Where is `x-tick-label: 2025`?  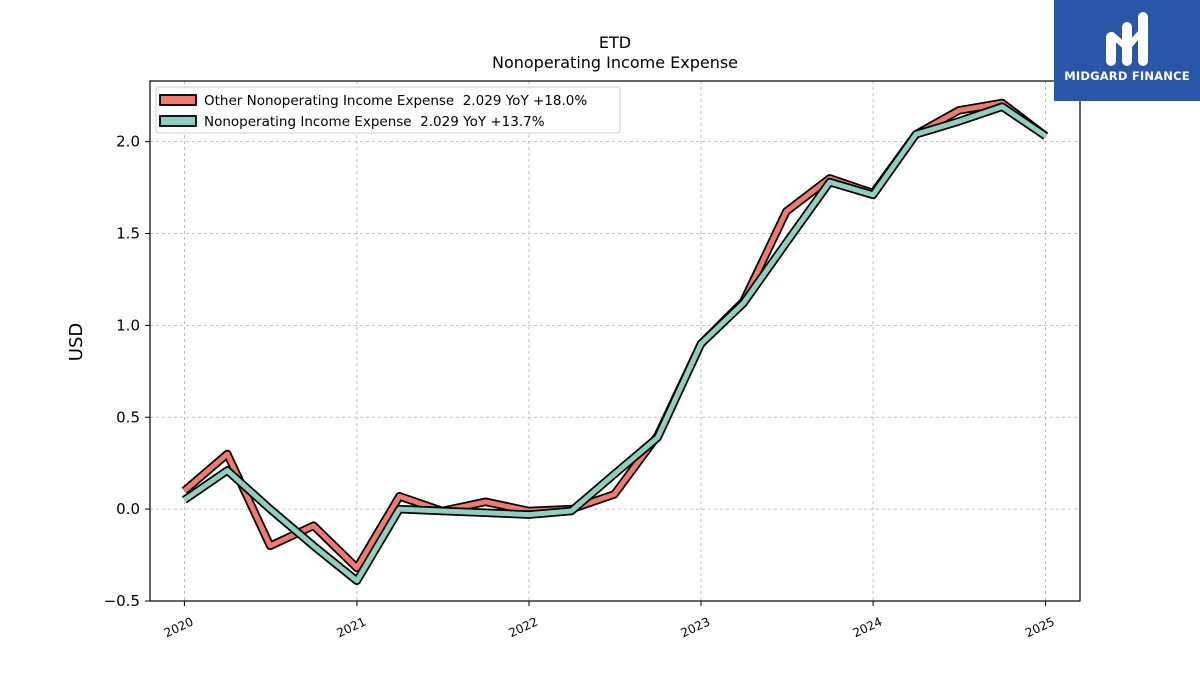
x-tick-label: 2025 is located at coordinates (1040, 628).